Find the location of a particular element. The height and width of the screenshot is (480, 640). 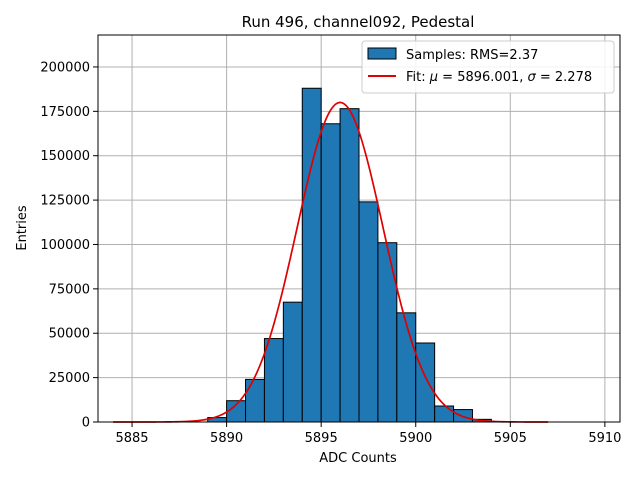

chart-title: Run 496, channel092, Pedestal is located at coordinates (358, 22).